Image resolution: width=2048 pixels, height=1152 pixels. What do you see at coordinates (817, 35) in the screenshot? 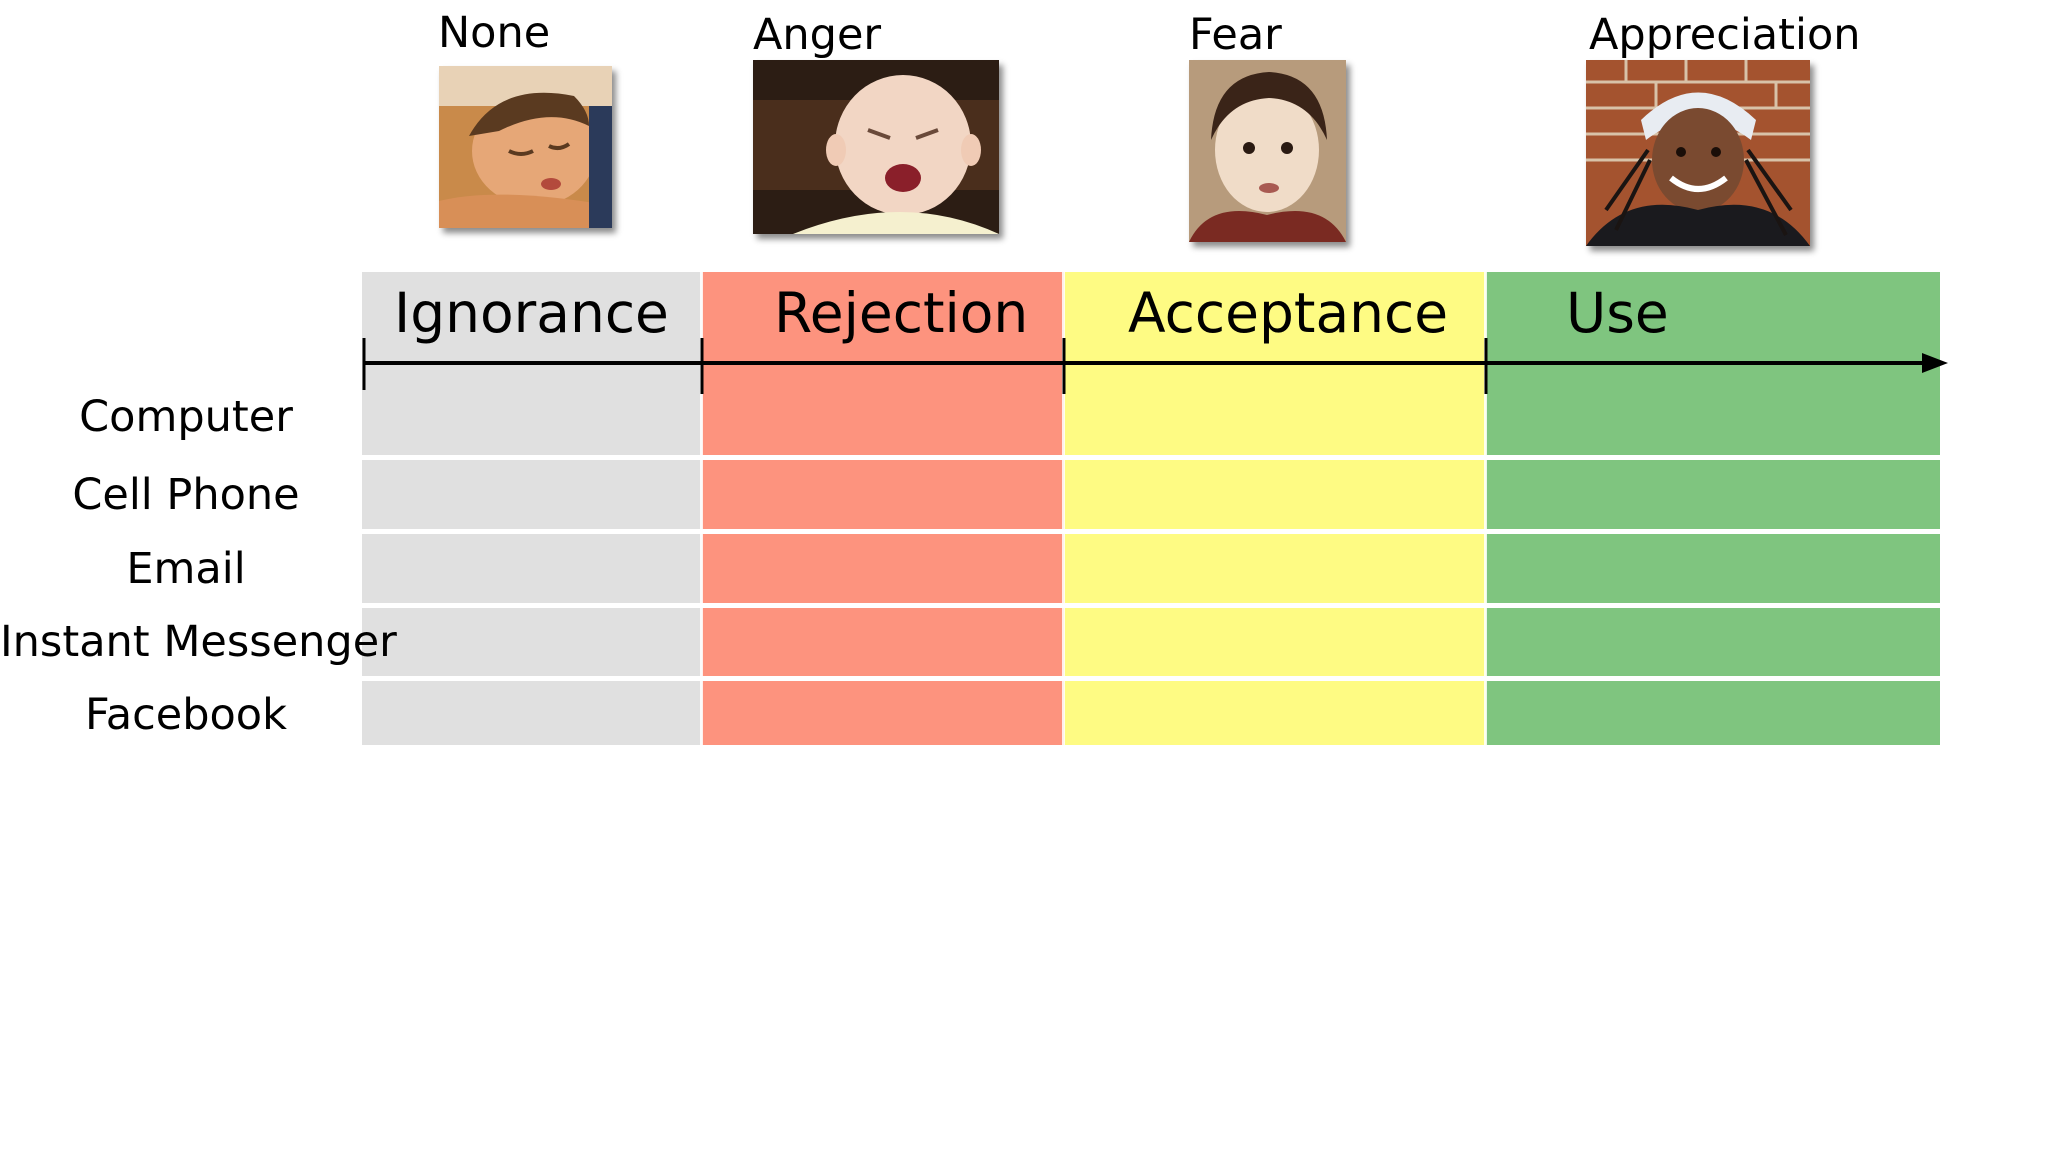
I see `emotion-label-anger: Anger` at bounding box center [817, 35].